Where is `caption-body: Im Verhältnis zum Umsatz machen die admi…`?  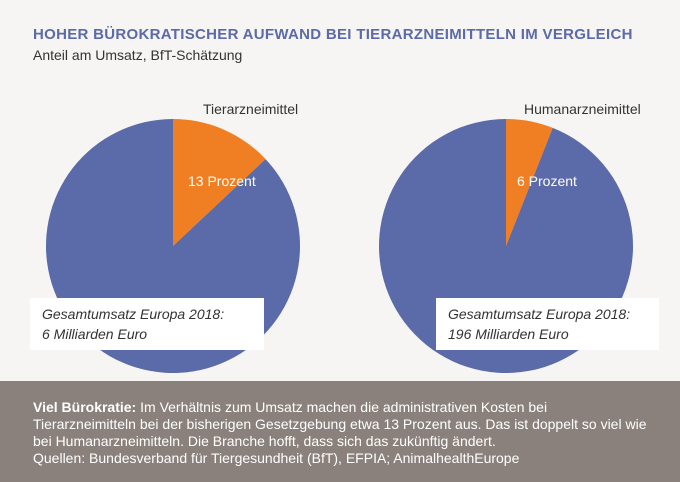 caption-body: Im Verhältnis zum Umsatz machen die admi… is located at coordinates (340, 424).